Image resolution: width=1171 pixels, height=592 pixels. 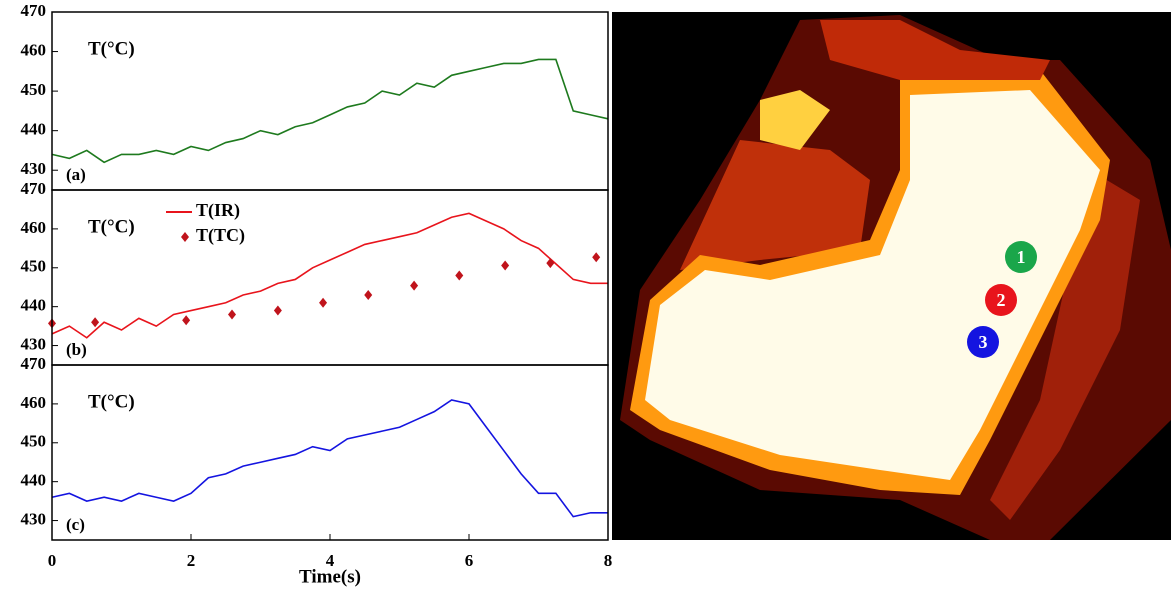 What do you see at coordinates (218, 210) in the screenshot?
I see `legend-label: T(IR)` at bounding box center [218, 210].